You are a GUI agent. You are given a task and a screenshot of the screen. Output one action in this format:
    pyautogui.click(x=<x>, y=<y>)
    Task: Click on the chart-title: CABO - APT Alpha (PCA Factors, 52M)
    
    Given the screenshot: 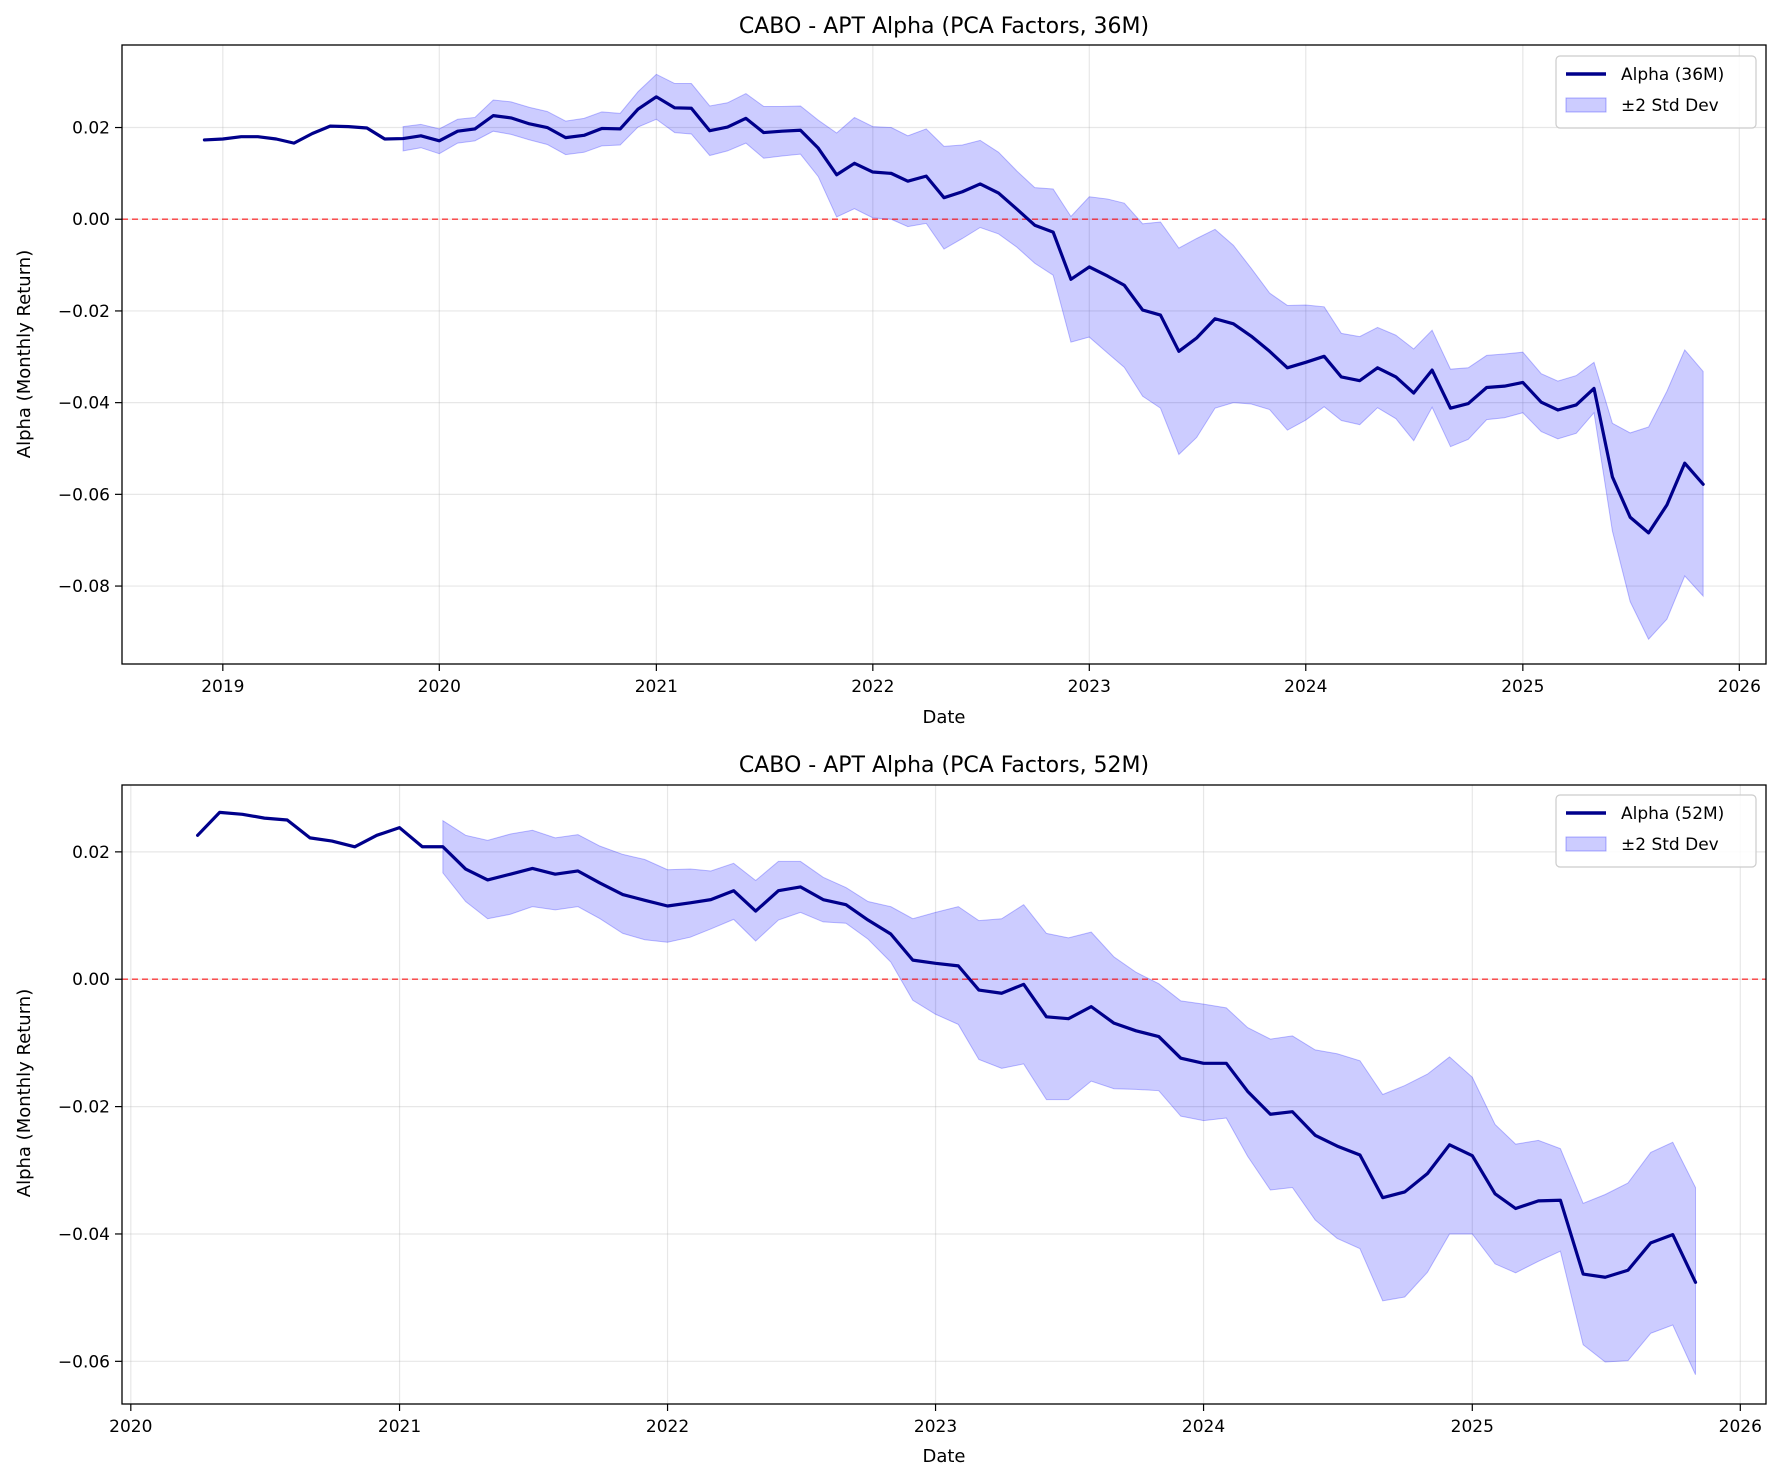 What is the action you would take?
    pyautogui.click(x=944, y=765)
    